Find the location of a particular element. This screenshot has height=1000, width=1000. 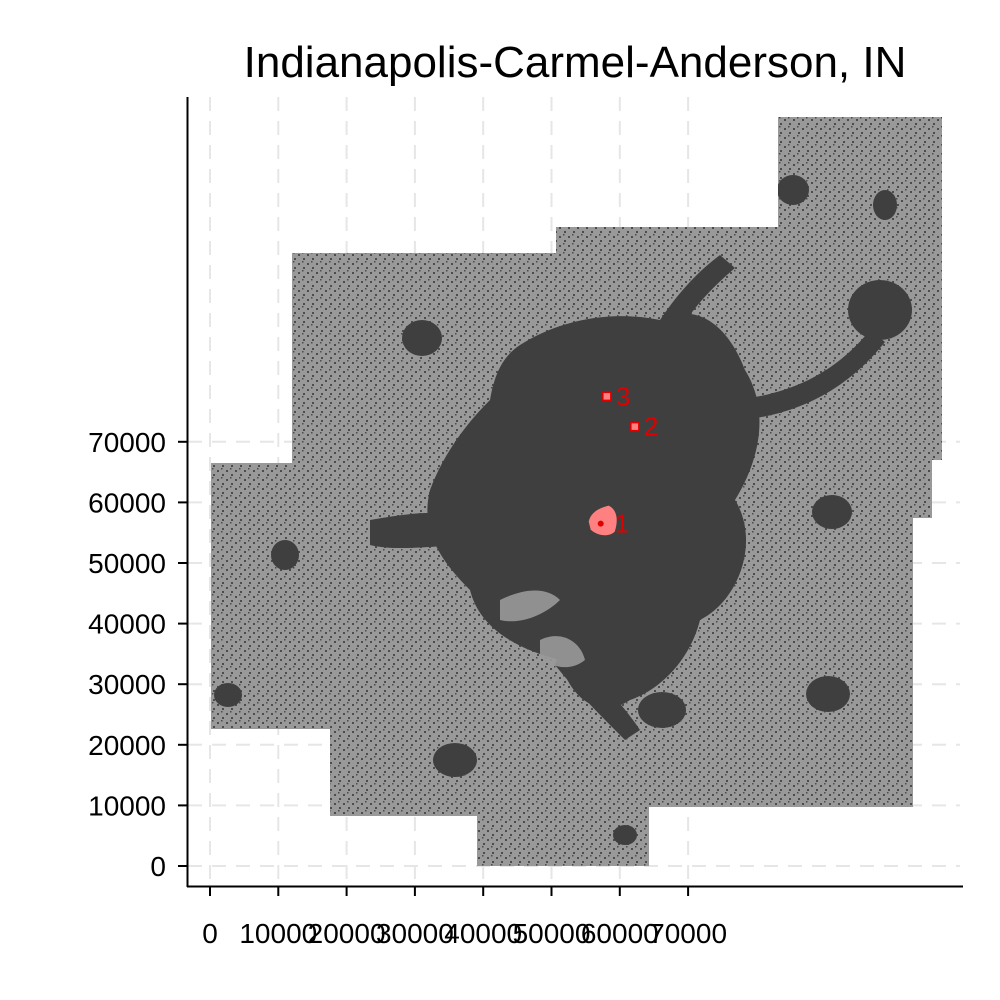

town-southeast is located at coordinates (828, 694).